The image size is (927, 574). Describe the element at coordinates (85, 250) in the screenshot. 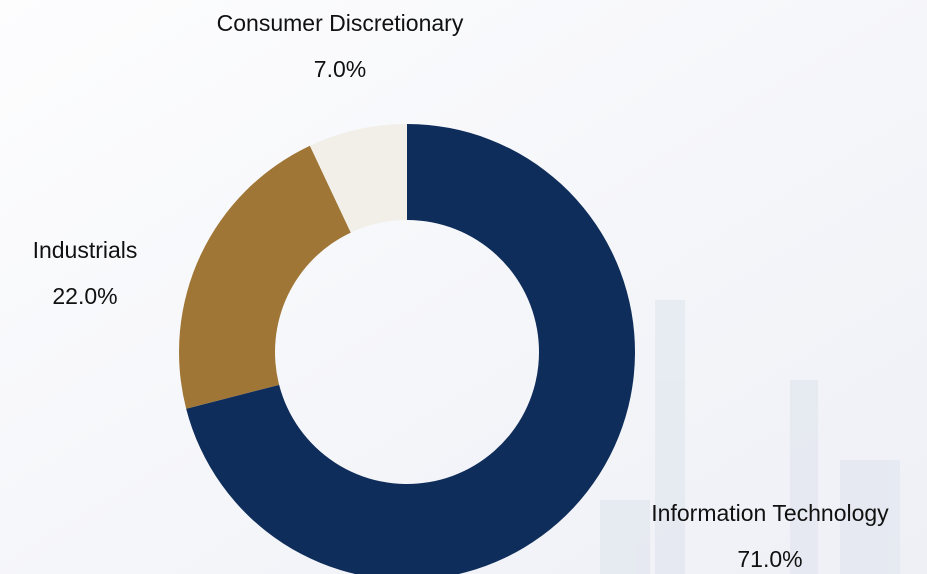

I see `slice-category-label: Industrials` at that location.